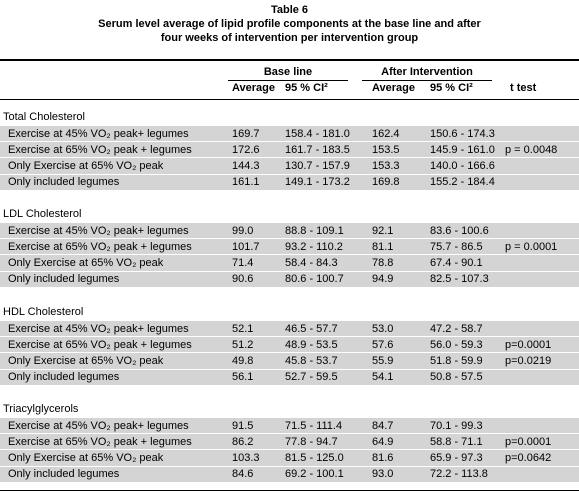 The image size is (579, 494). Describe the element at coordinates (462, 182) in the screenshot. I see `cell: 155.2 - 184.4` at that location.